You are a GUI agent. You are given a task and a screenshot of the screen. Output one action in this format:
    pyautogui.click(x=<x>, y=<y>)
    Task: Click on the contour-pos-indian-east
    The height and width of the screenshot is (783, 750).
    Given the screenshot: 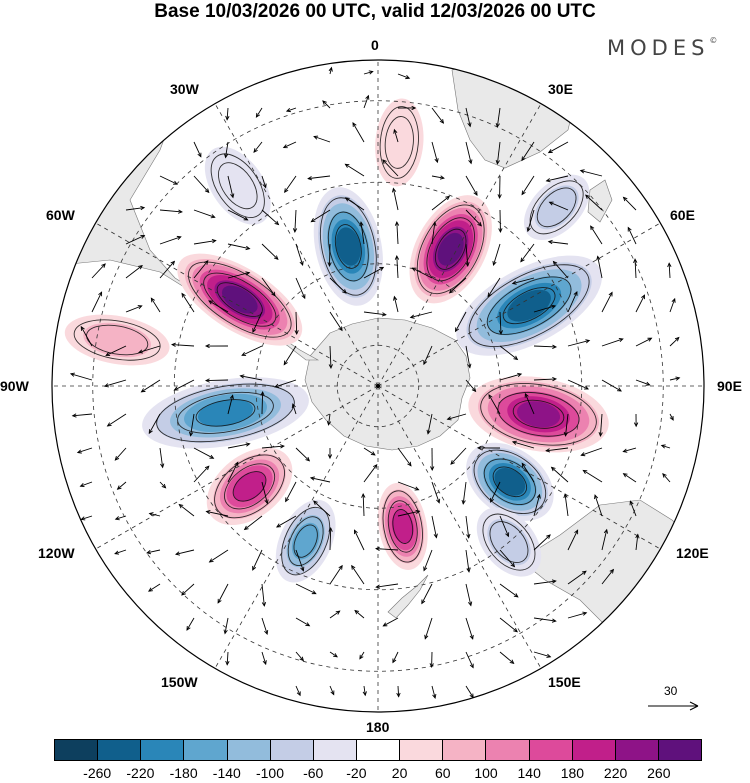 What is the action you would take?
    pyautogui.click(x=538, y=414)
    